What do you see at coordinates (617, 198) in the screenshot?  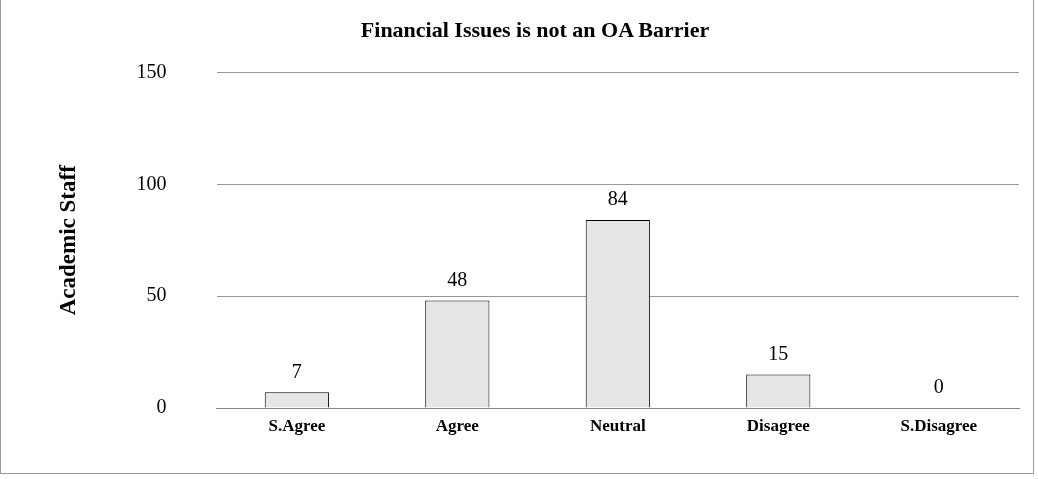 I see `data-label: 84` at bounding box center [617, 198].